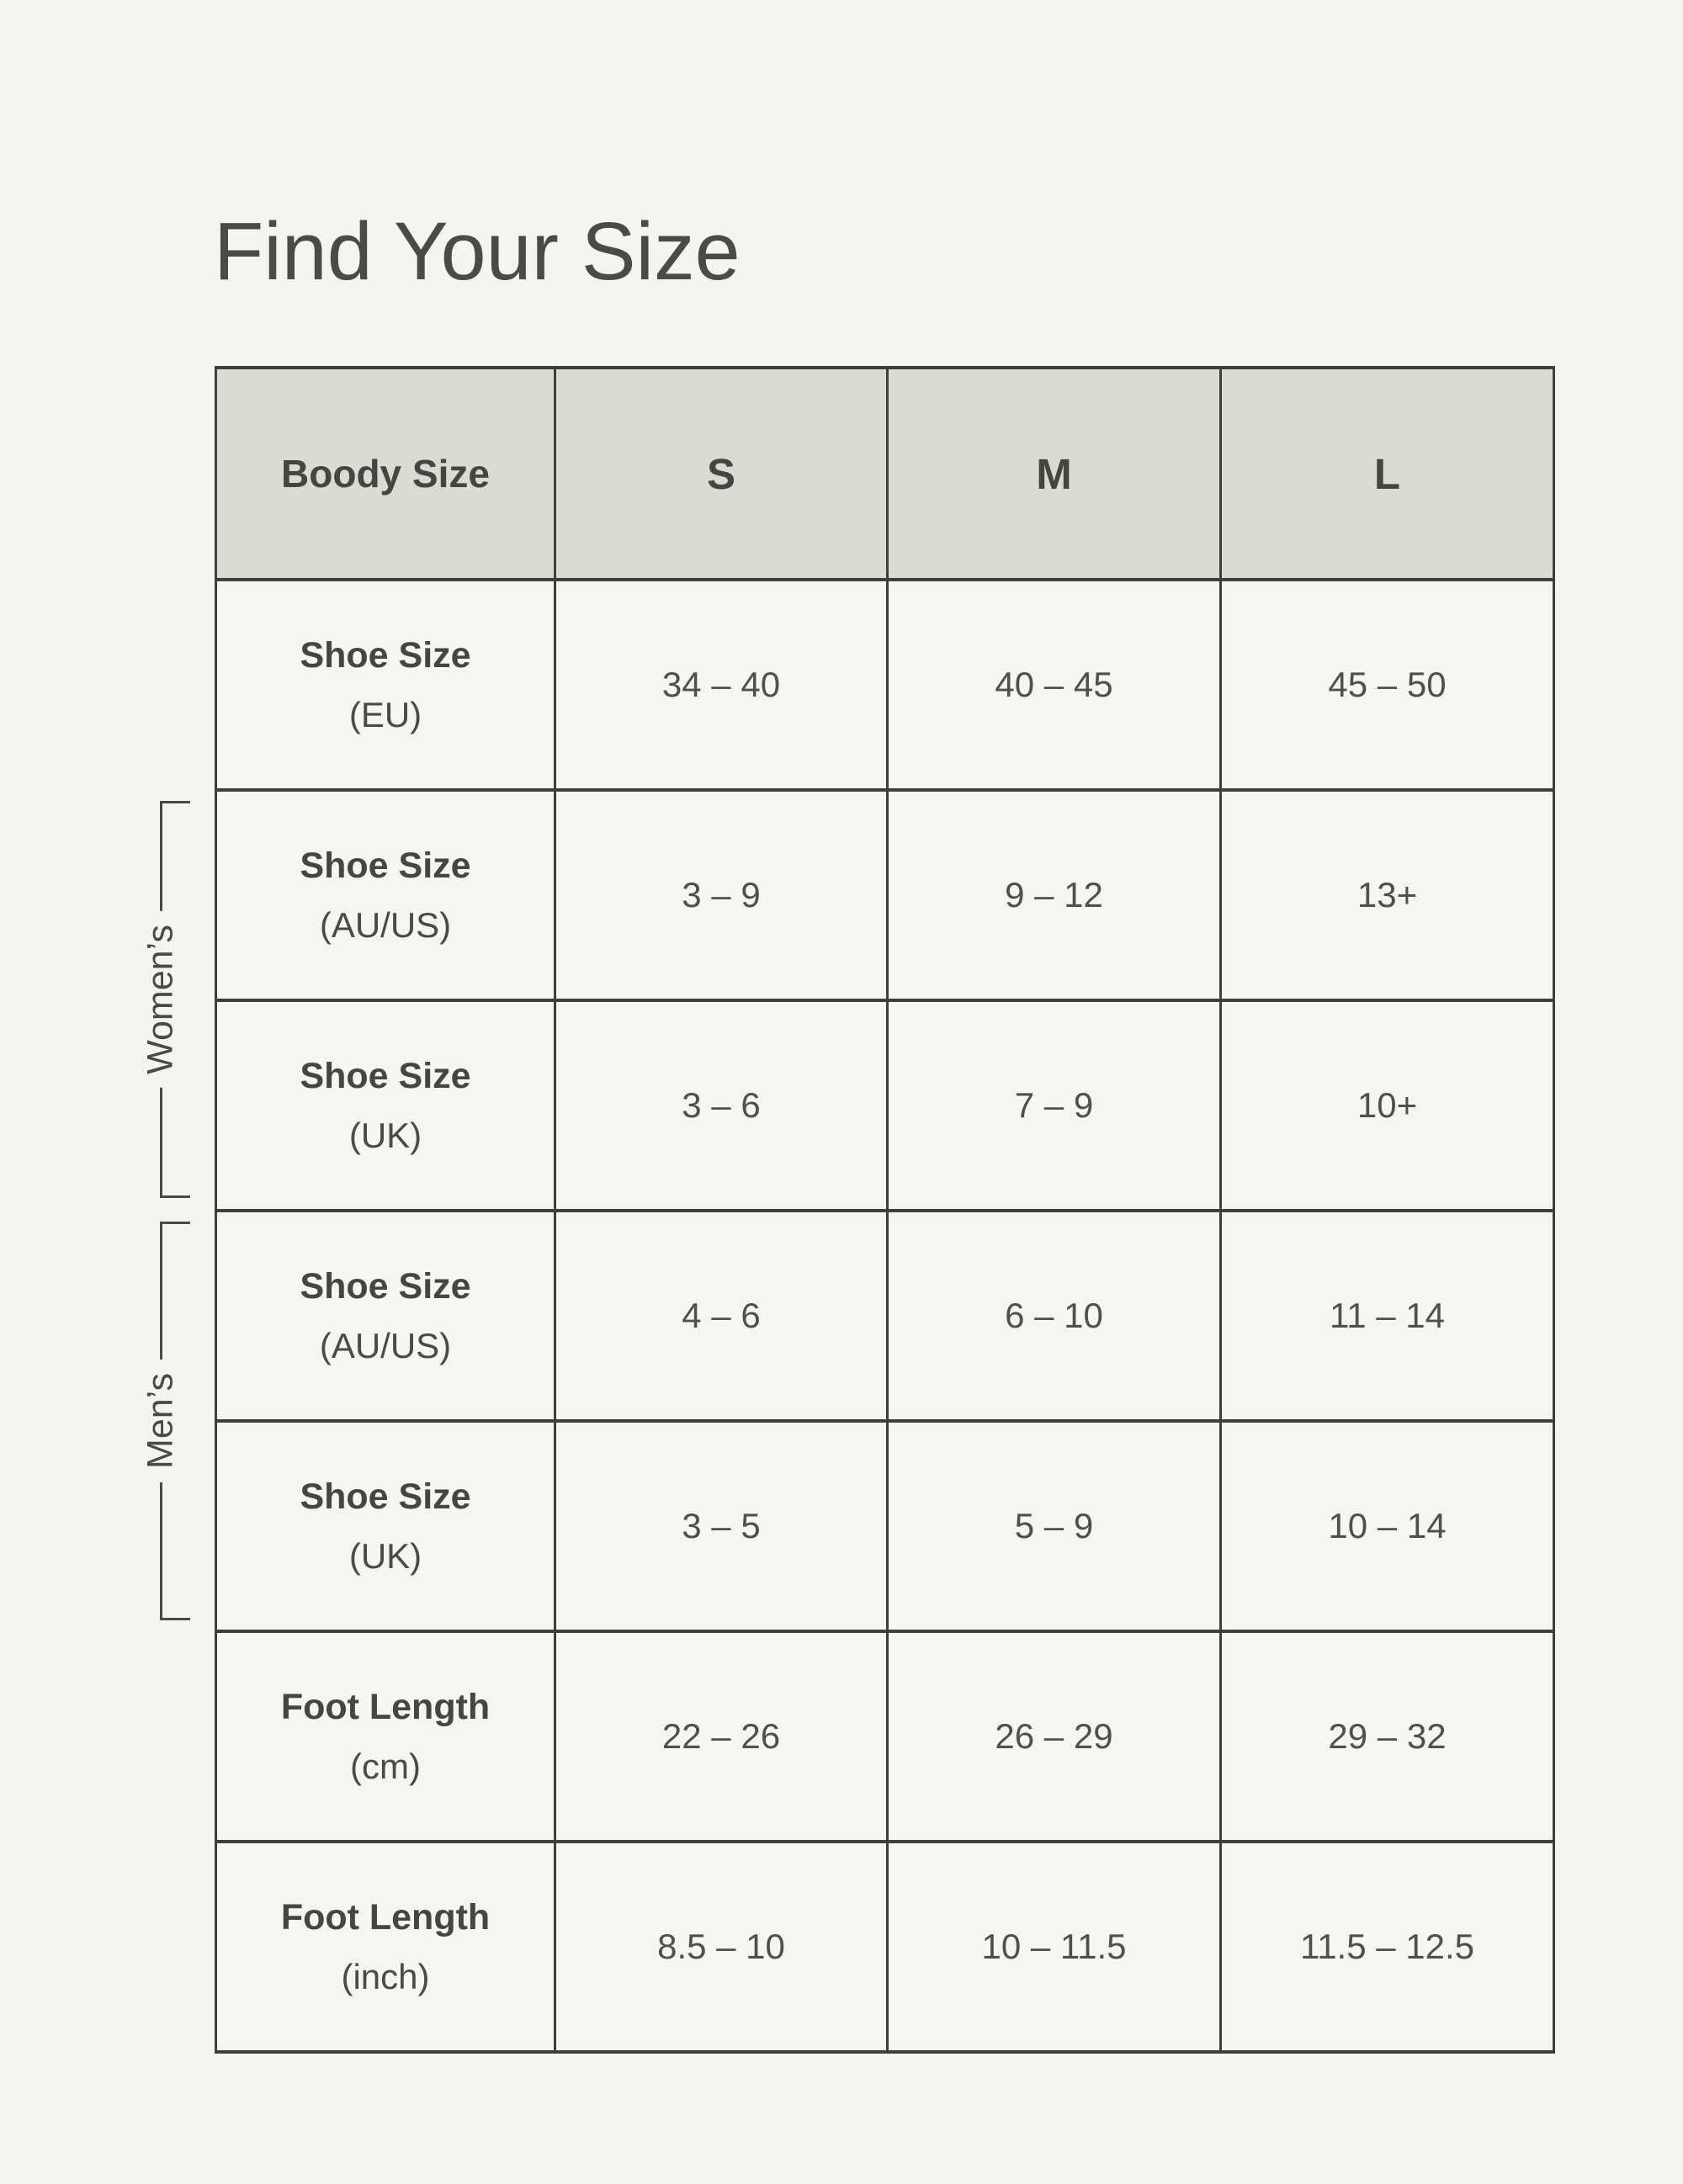 This screenshot has width=1683, height=2184. What do you see at coordinates (161, 999) in the screenshot?
I see `womens-group-label: Women’s` at bounding box center [161, 999].